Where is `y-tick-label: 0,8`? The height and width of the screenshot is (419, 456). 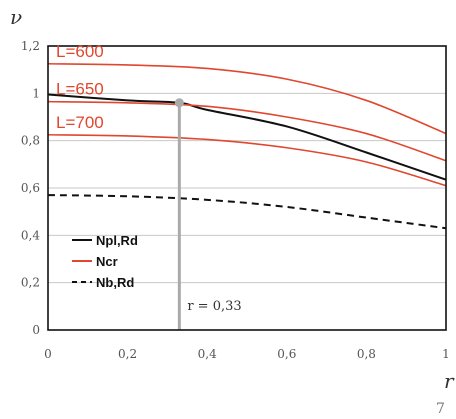 y-tick-label: 0,8 is located at coordinates (30, 141).